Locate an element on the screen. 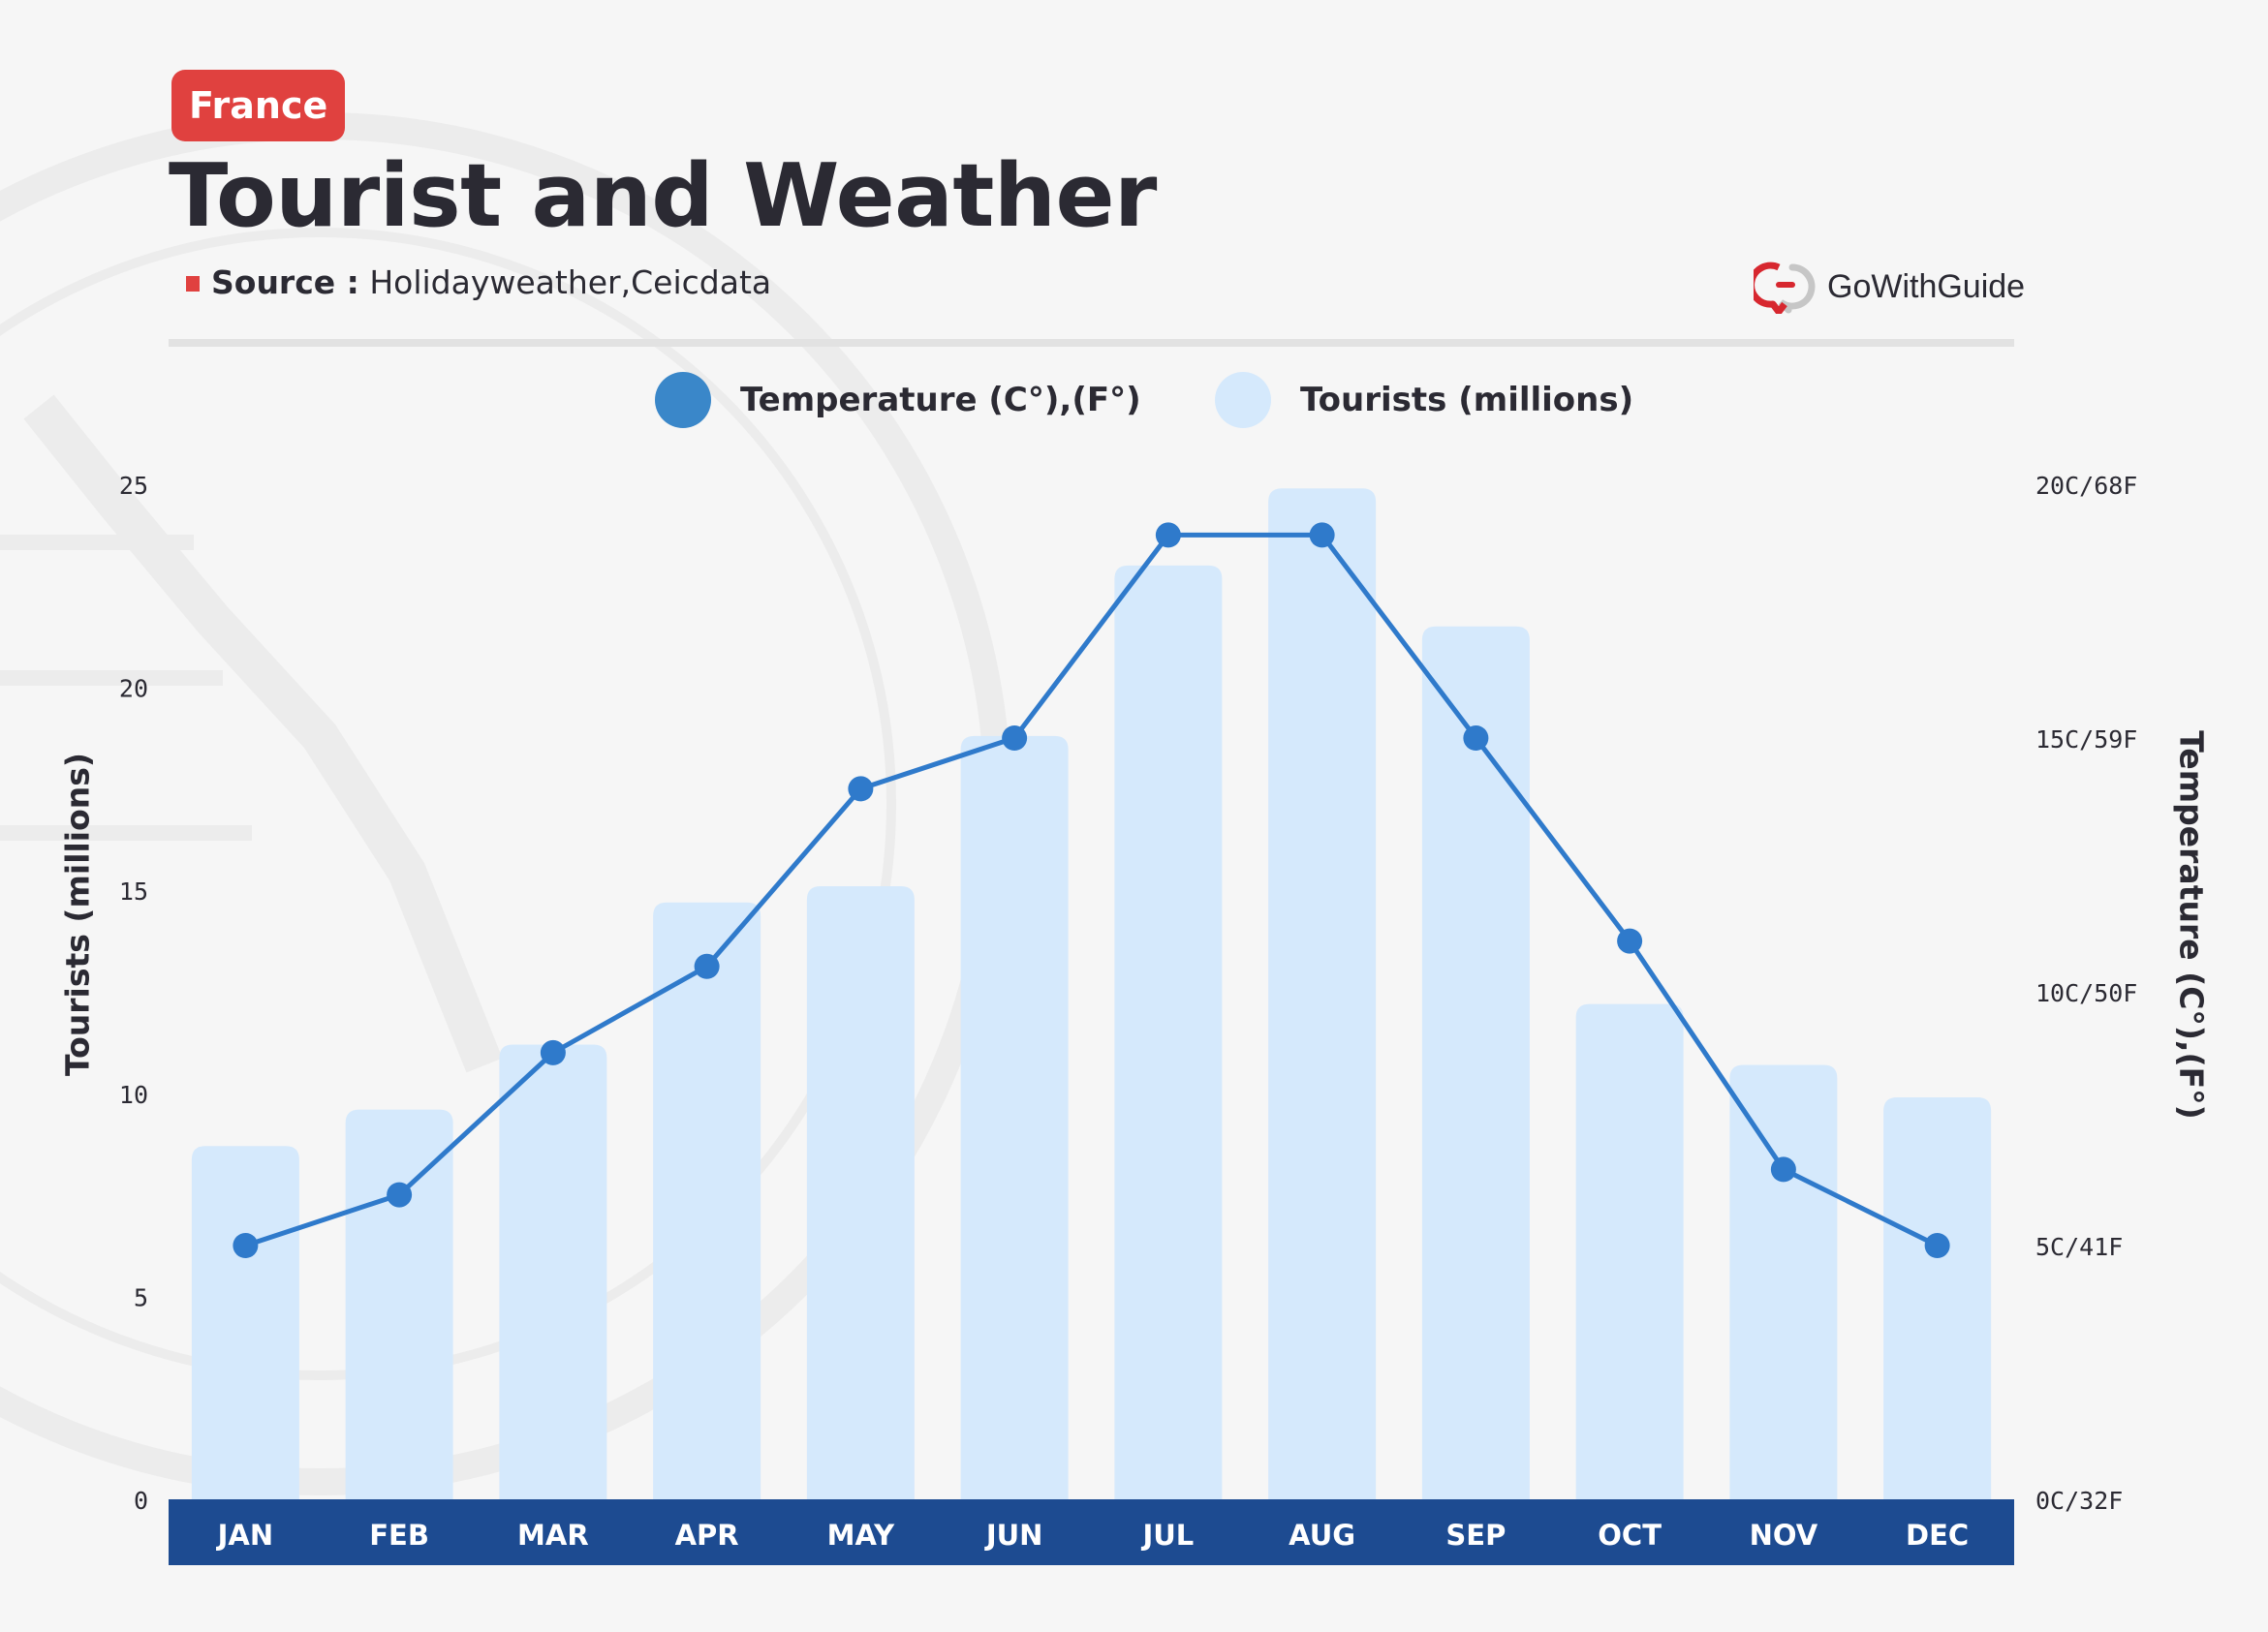 This screenshot has height=1632, width=2268. x-tick-label-aug: AUG is located at coordinates (1322, 1535).